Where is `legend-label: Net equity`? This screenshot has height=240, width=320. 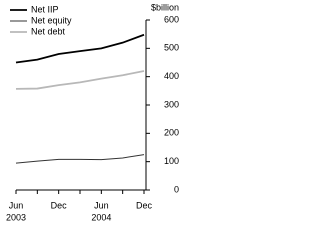 legend-label: Net equity is located at coordinates (51, 20).